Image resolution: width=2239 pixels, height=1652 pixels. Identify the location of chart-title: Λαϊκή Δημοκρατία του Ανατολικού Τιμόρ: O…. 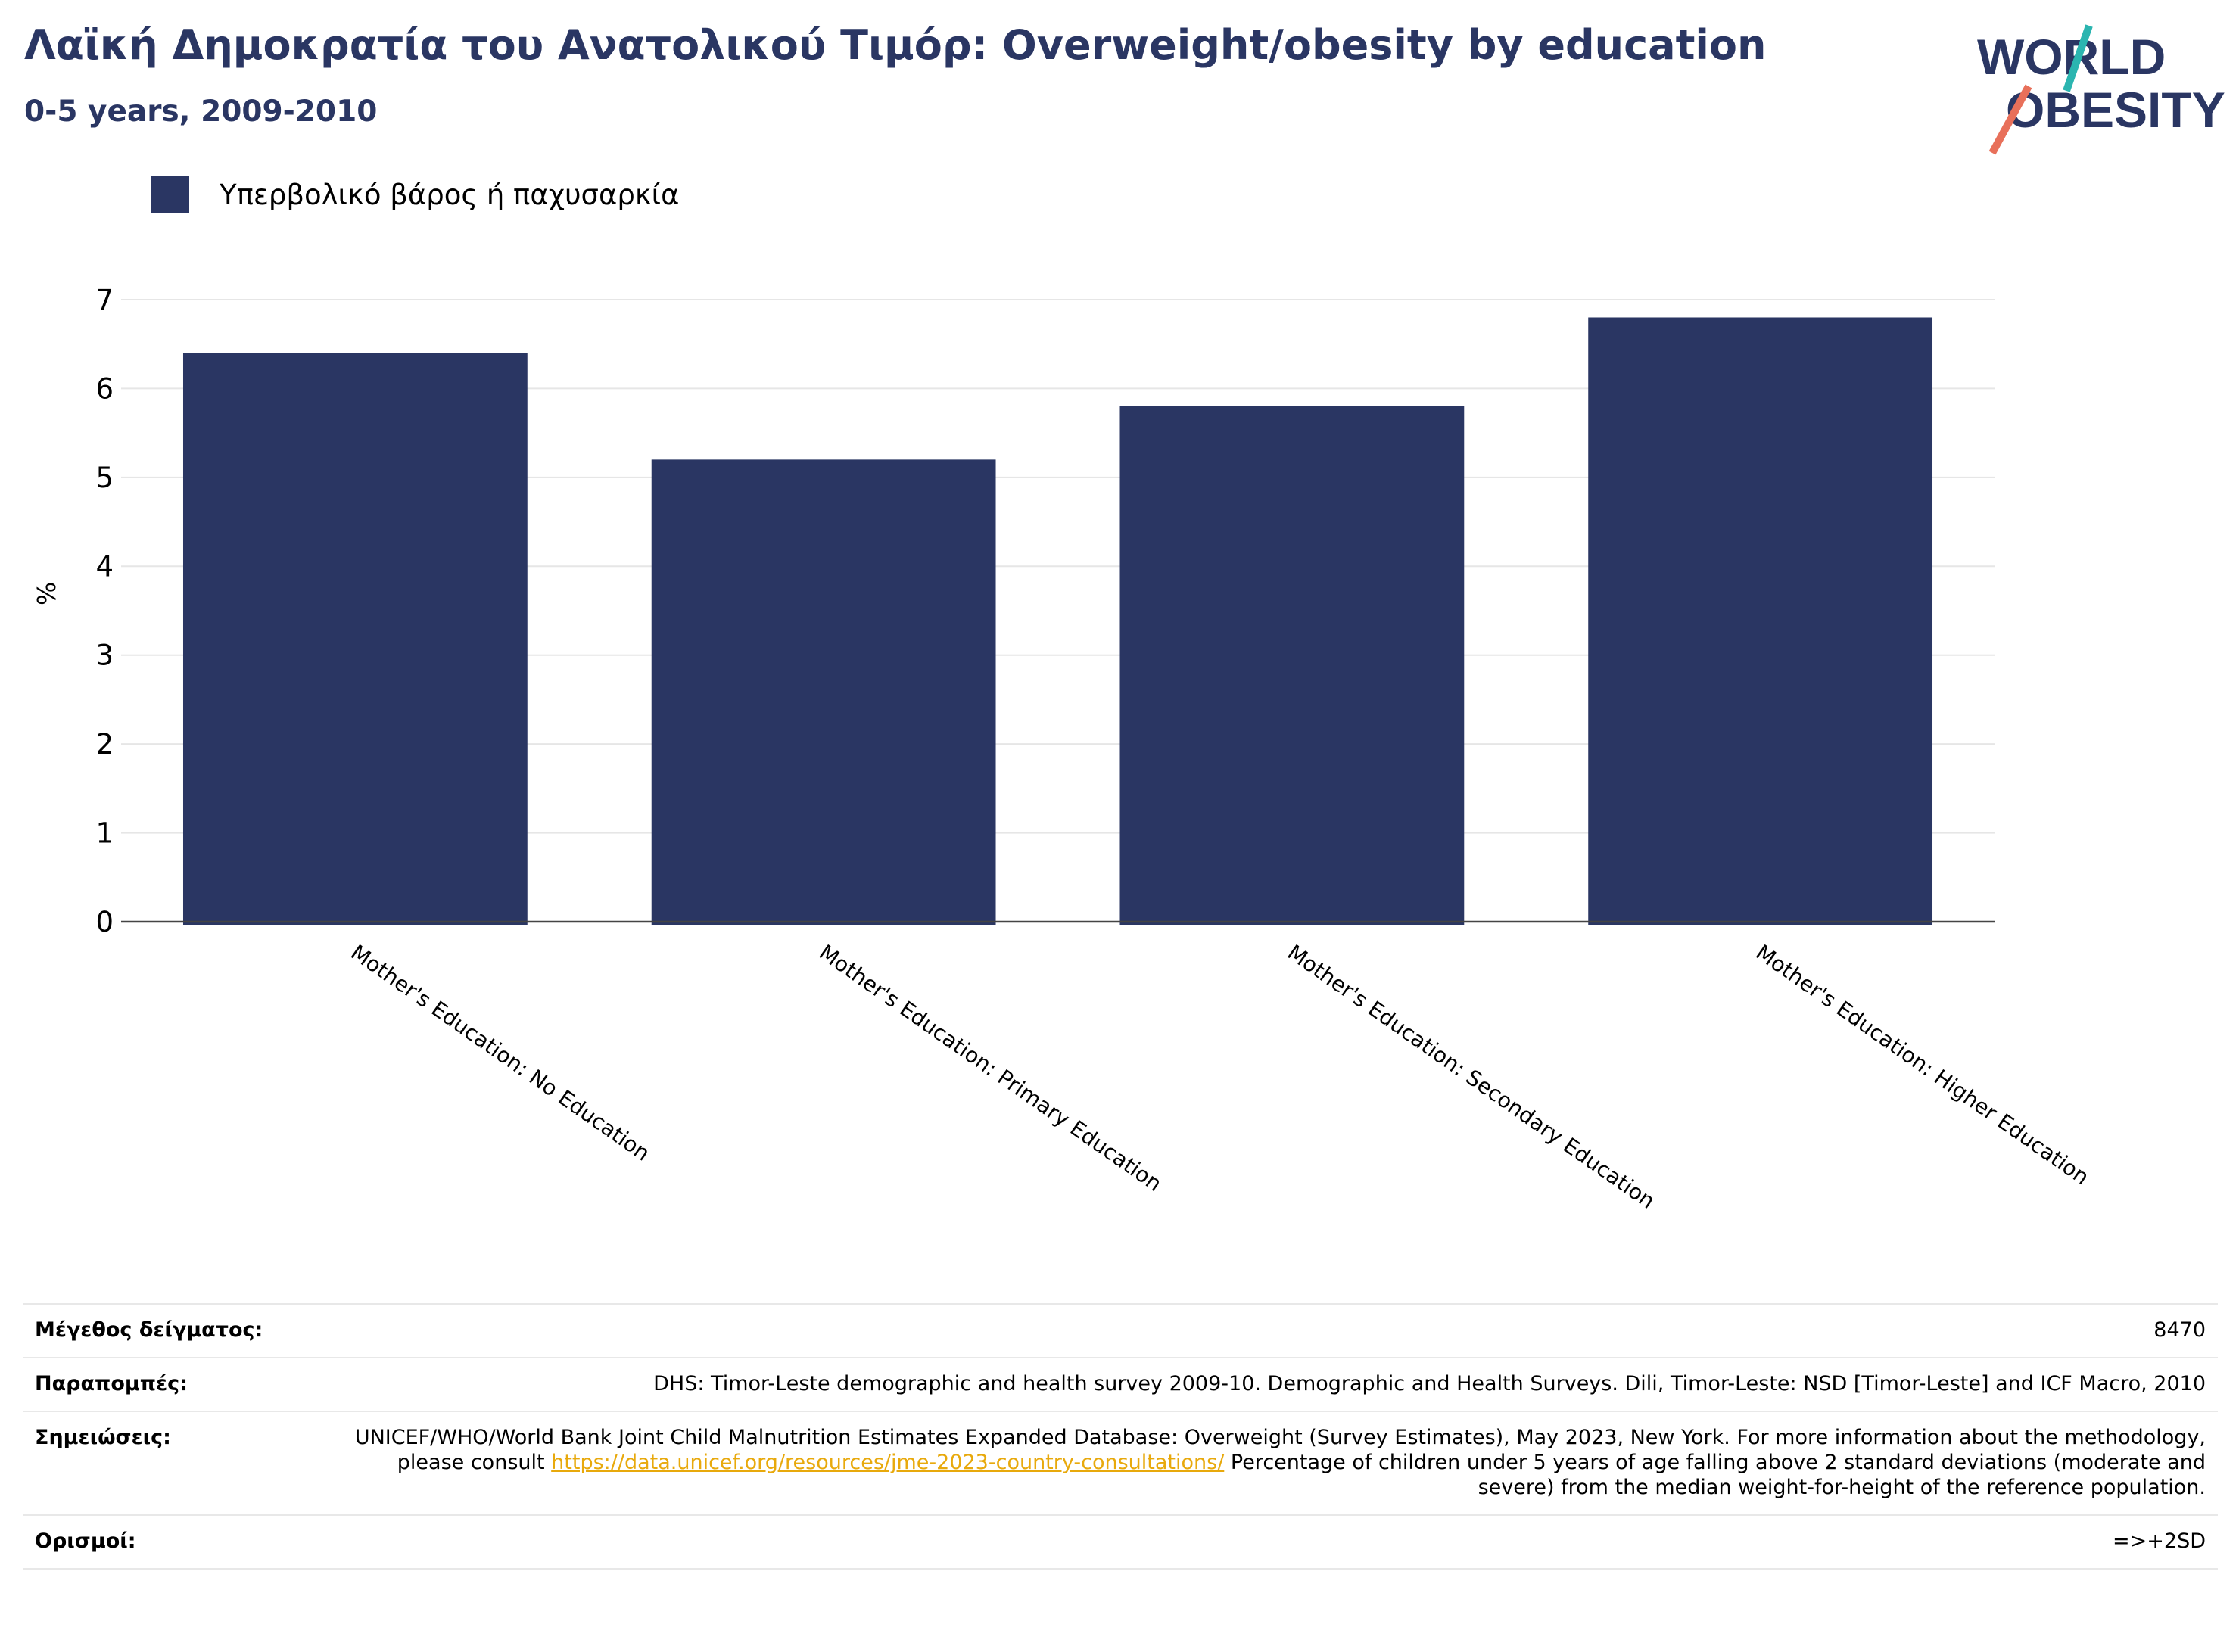
(896, 45).